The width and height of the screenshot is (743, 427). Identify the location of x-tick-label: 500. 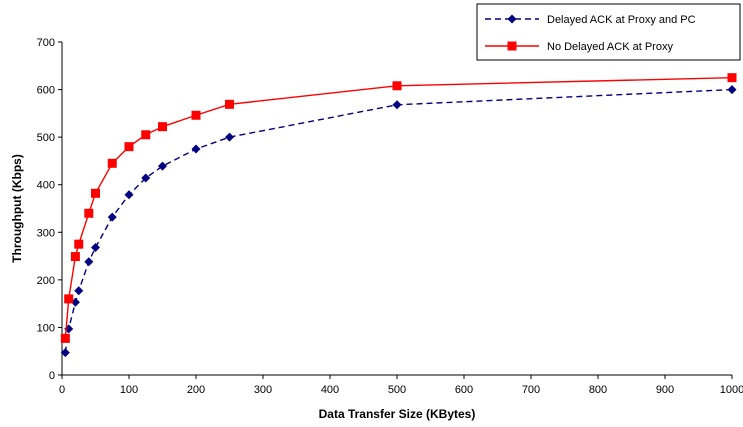
(397, 390).